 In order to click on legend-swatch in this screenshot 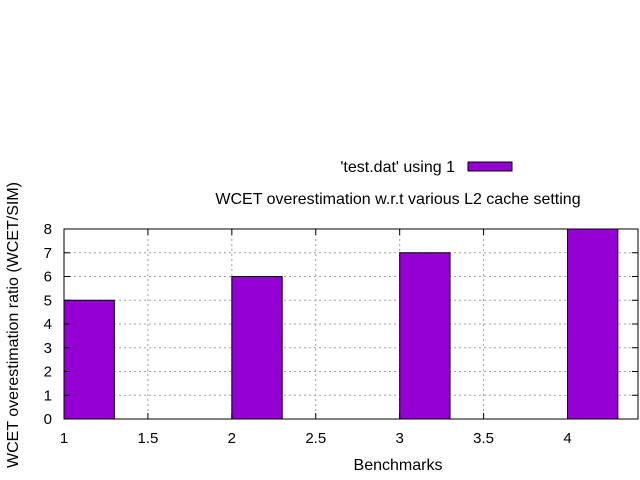, I will do `click(490, 166)`.